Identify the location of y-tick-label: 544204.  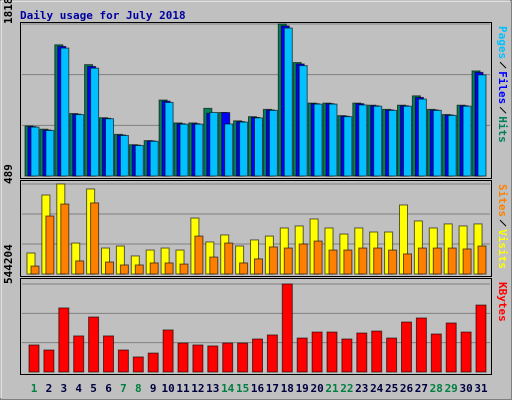
(8, 264).